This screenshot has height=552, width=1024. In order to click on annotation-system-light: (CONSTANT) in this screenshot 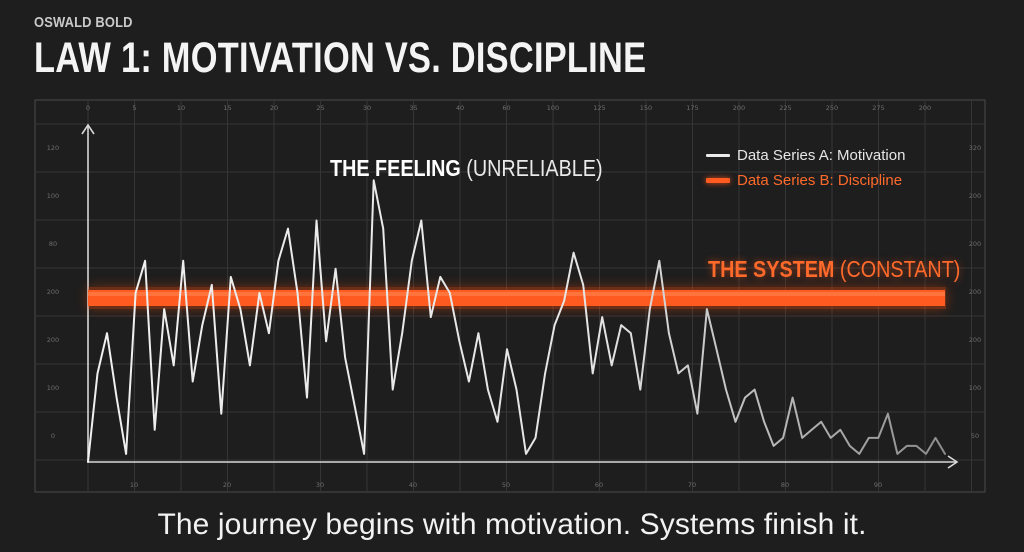, I will do `click(900, 269)`.